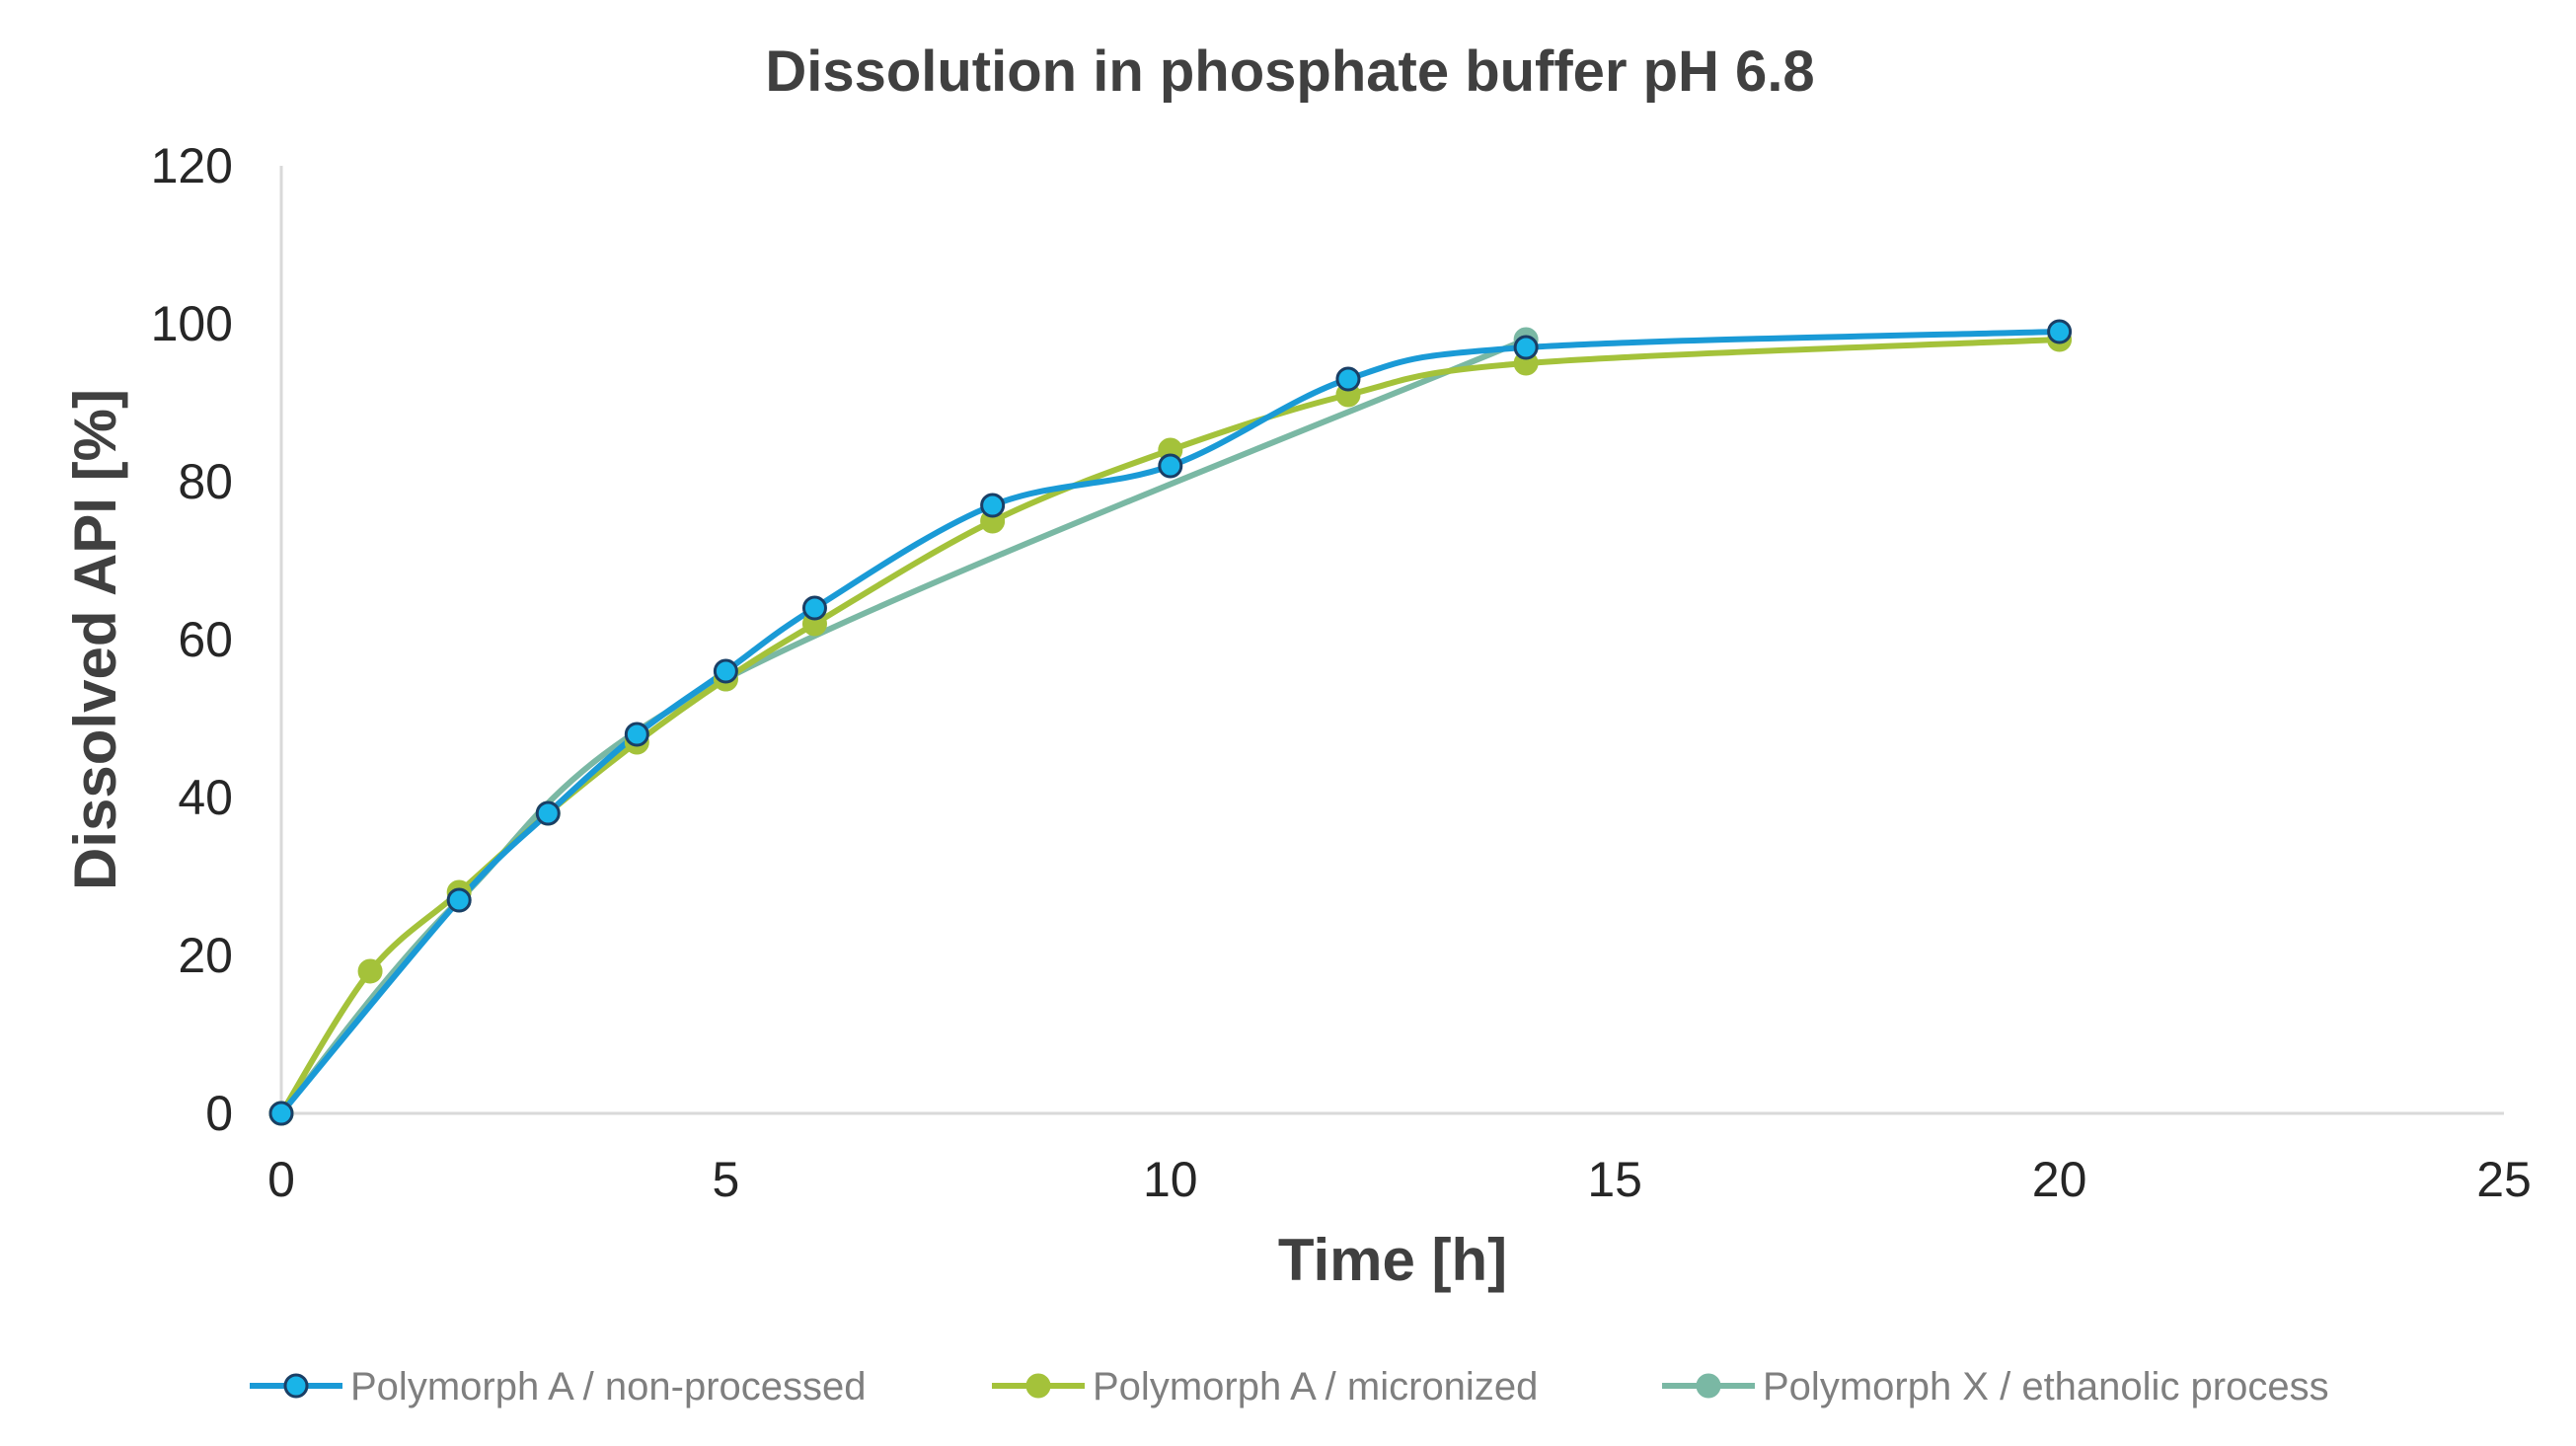 The height and width of the screenshot is (1446, 2576). I want to click on x-tick-label: 15, so click(1614, 1179).